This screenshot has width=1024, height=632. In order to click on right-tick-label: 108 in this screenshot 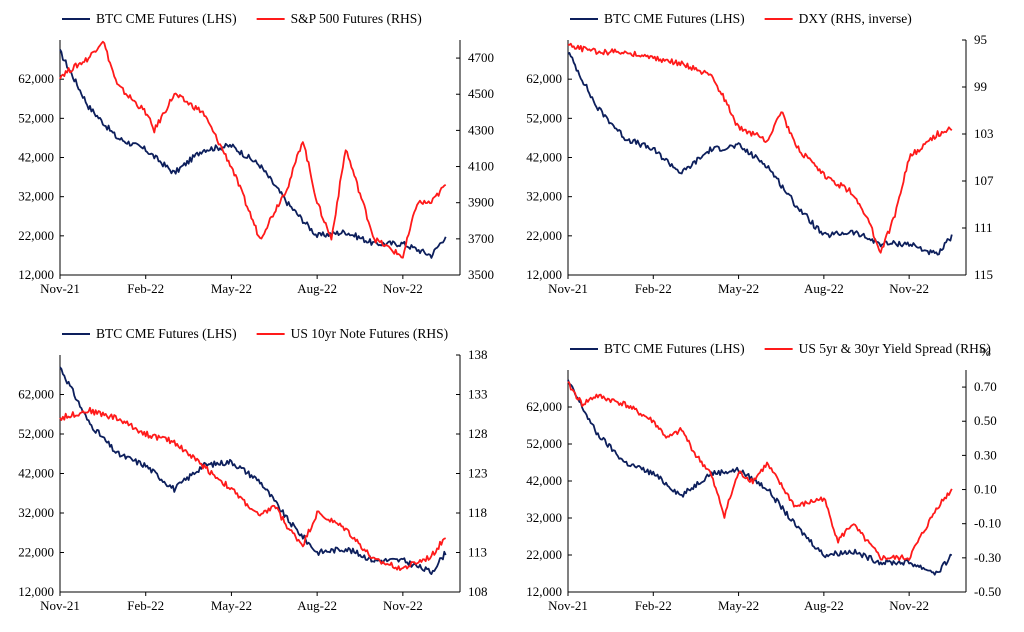, I will do `click(478, 591)`.